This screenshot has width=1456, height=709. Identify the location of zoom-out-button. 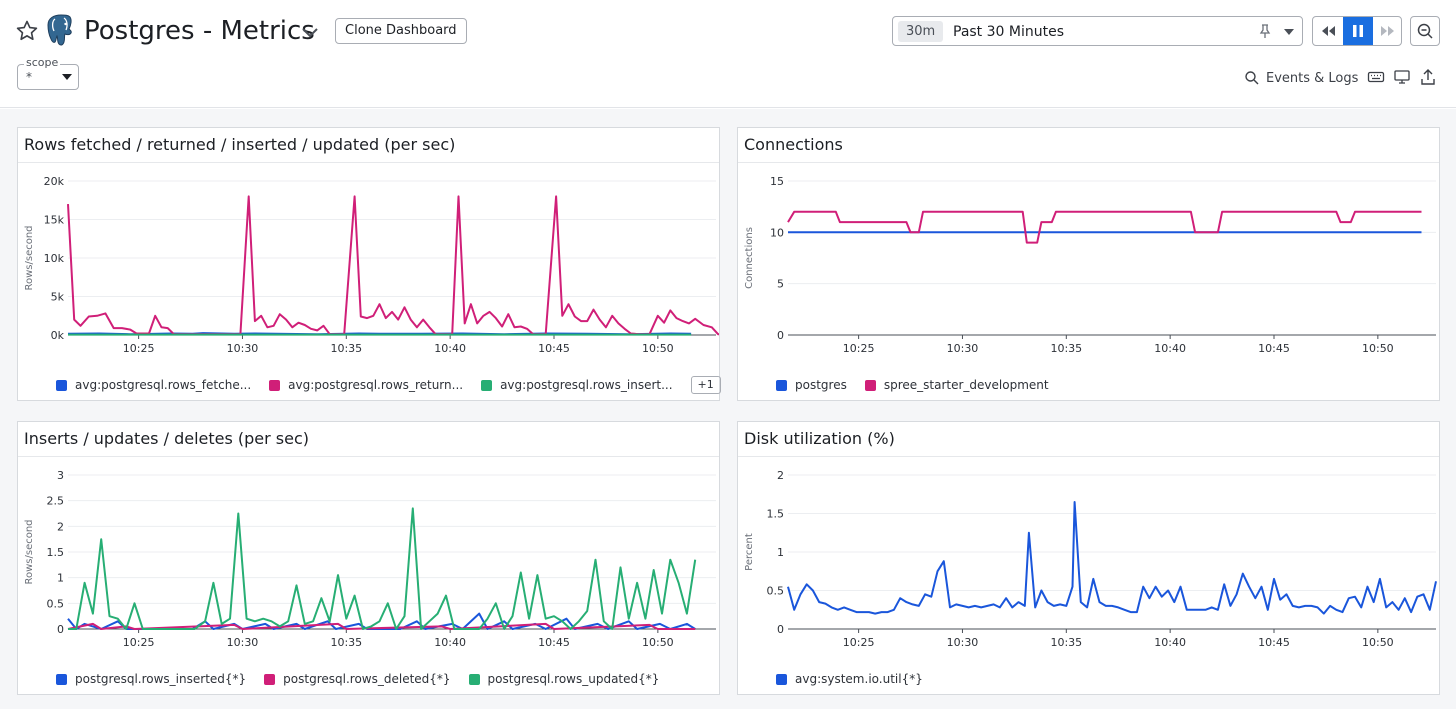
(1425, 31).